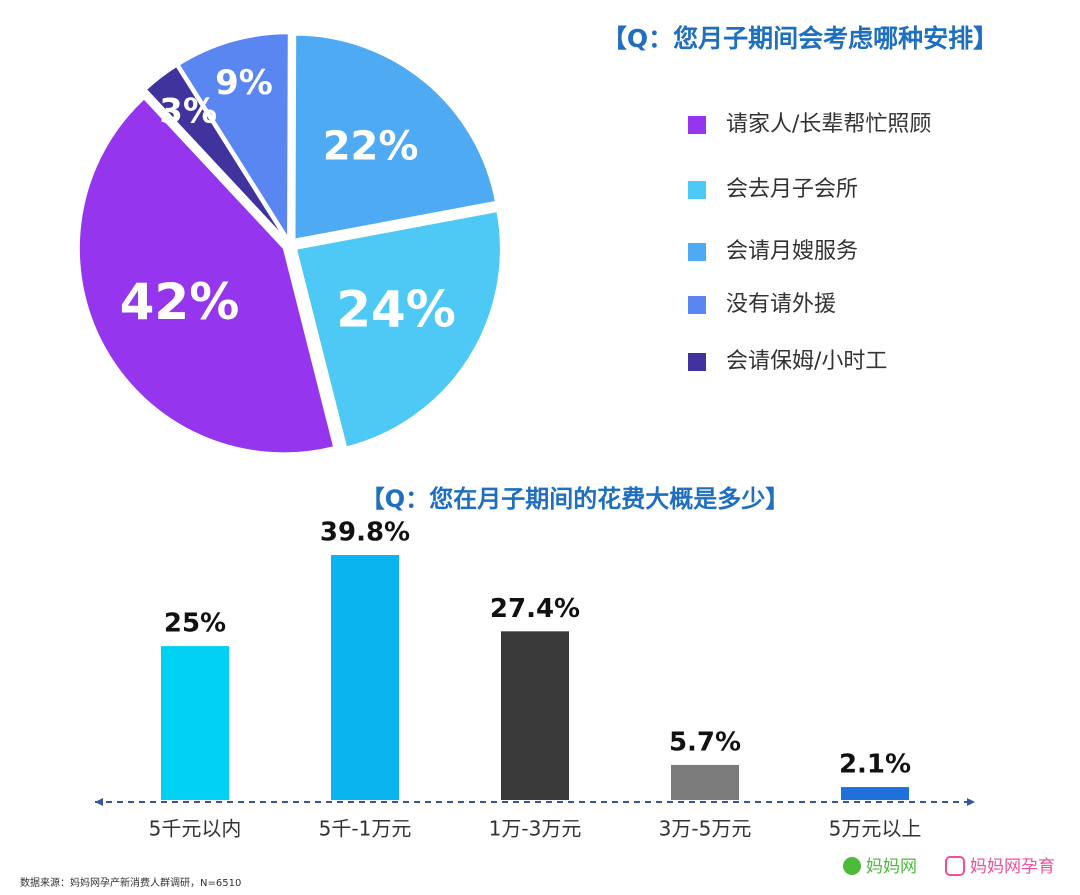 The height and width of the screenshot is (895, 1080). Describe the element at coordinates (244, 83) in the screenshot. I see `slice-label: 9%` at that location.